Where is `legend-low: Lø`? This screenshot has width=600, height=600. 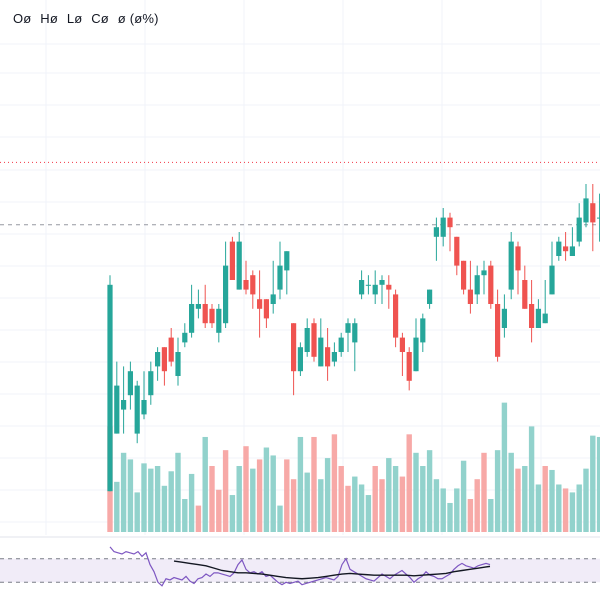
legend-low: Lø is located at coordinates (74, 18).